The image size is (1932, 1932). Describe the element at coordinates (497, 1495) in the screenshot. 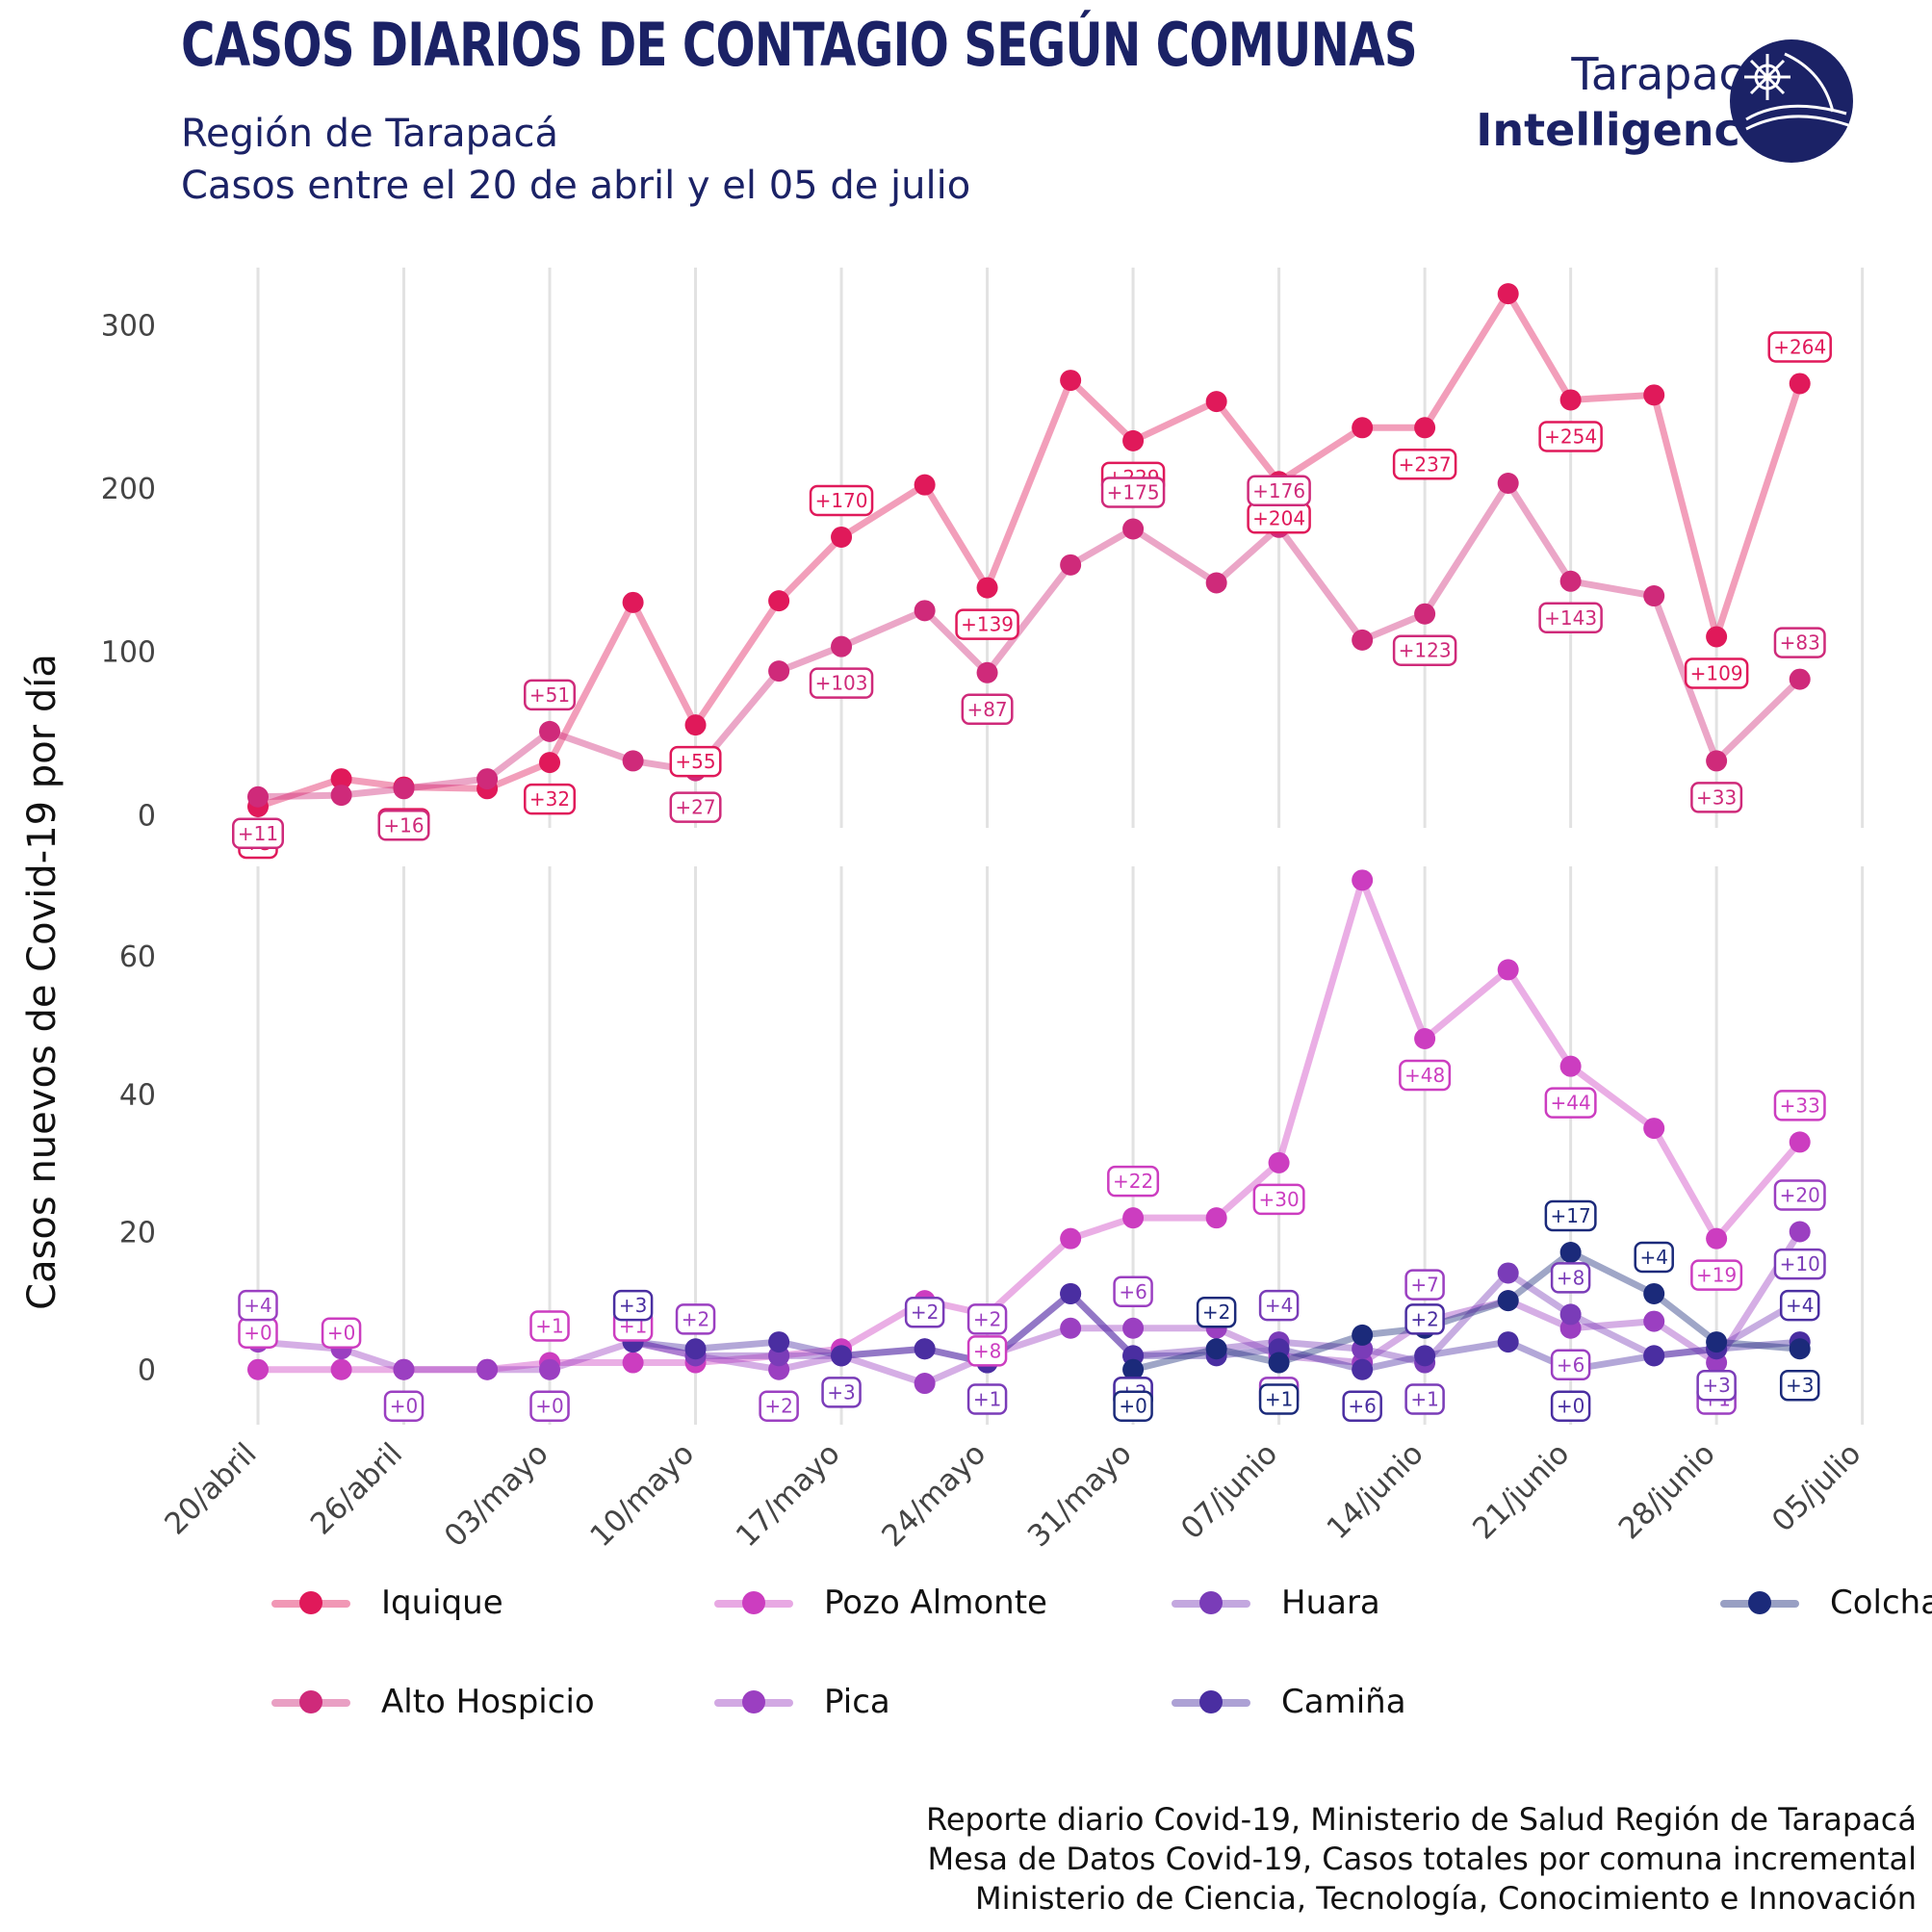

I see `x-tick-label: 03/mayo` at that location.